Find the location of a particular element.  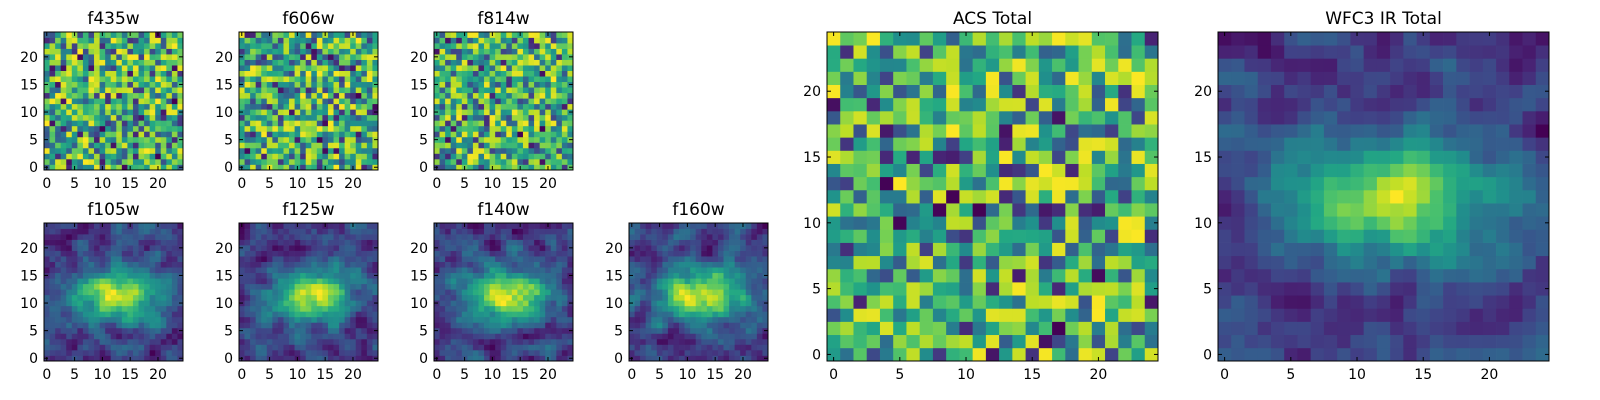

x-tick-label: 5 is located at coordinates (74, 184).